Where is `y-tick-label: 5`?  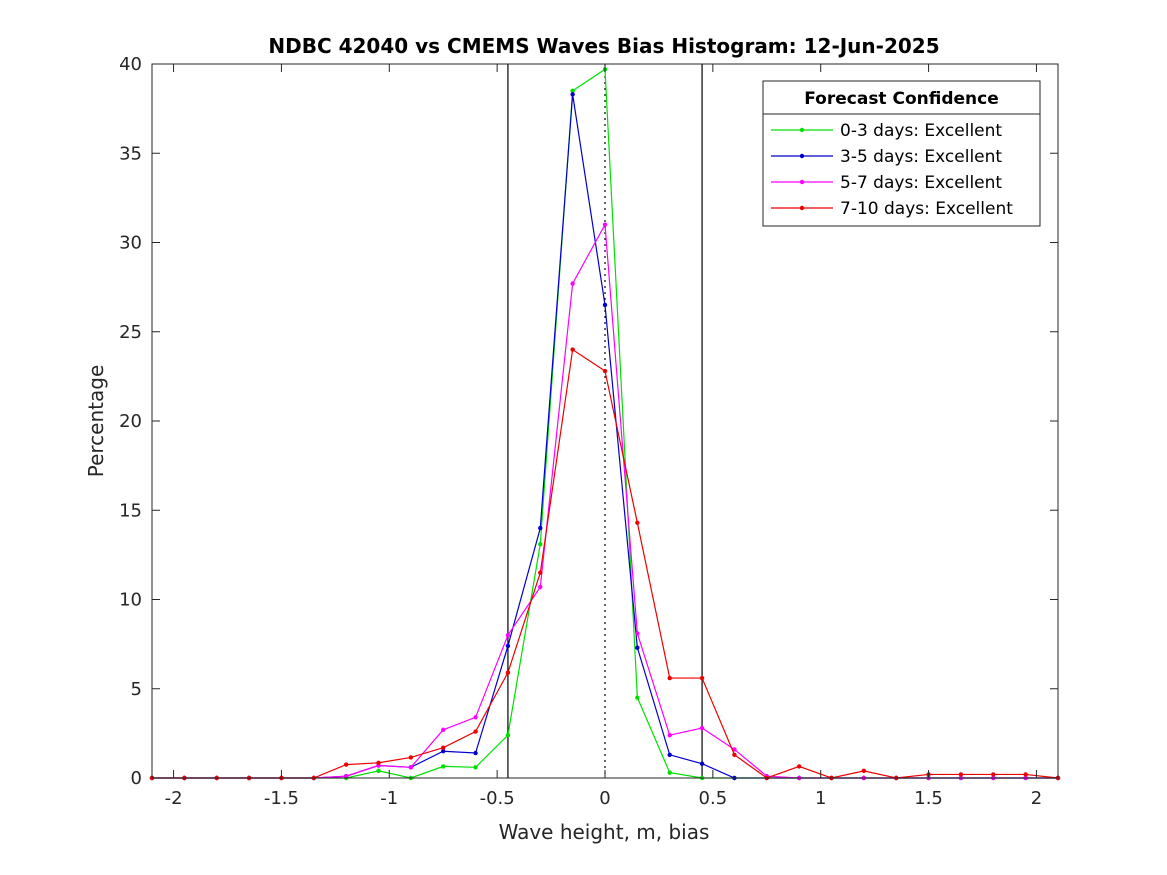
y-tick-label: 5 is located at coordinates (136, 689).